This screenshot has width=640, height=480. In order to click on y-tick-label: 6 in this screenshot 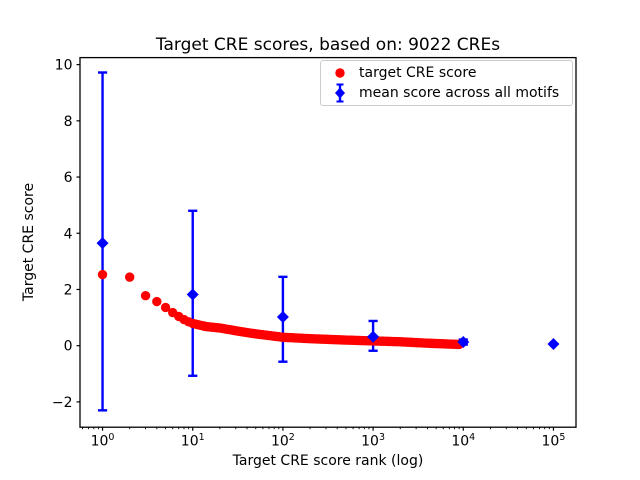, I will do `click(68, 178)`.